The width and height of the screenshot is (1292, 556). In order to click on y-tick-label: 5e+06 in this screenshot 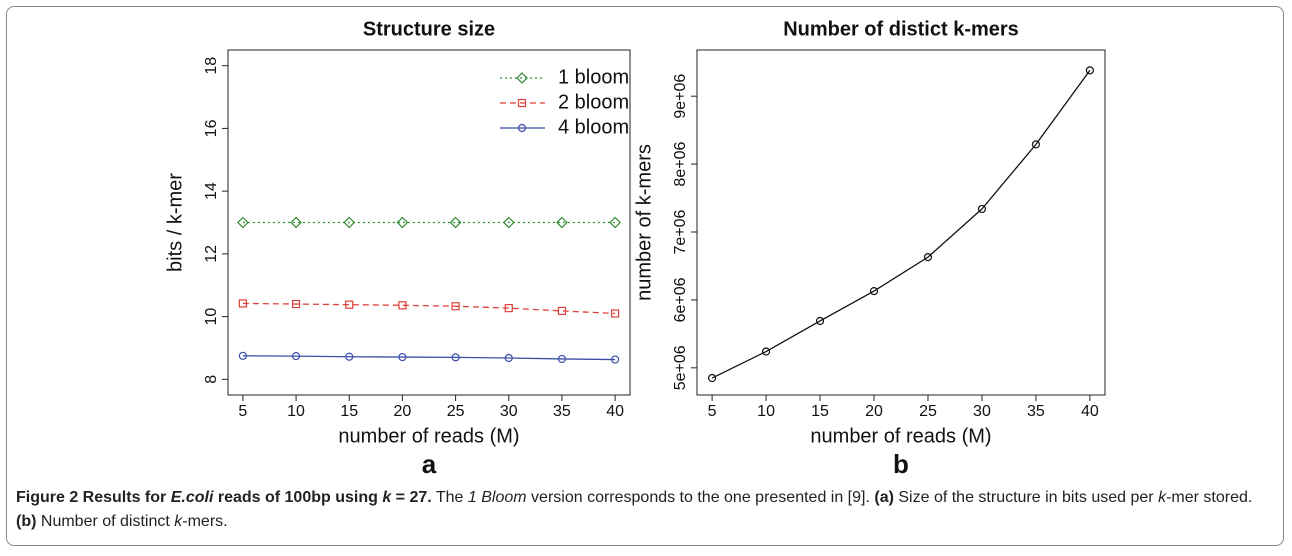, I will do `click(680, 367)`.